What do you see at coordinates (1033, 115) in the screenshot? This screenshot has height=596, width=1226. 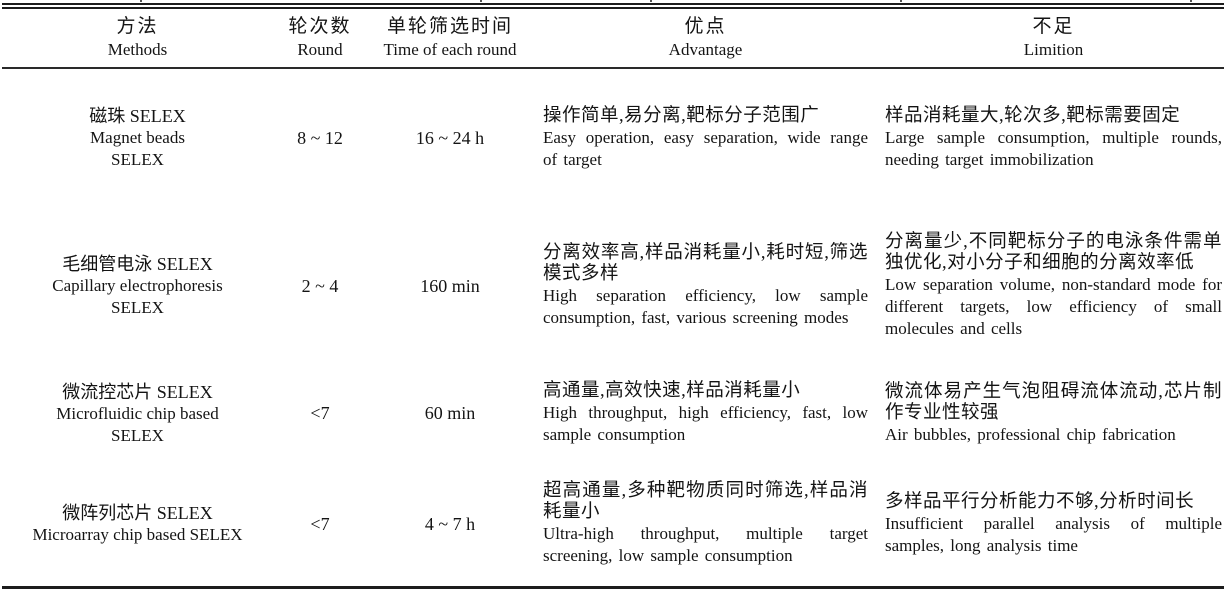 I see `limitation-text-zh: 样品消耗量大,轮次多,靶标需要固定` at bounding box center [1033, 115].